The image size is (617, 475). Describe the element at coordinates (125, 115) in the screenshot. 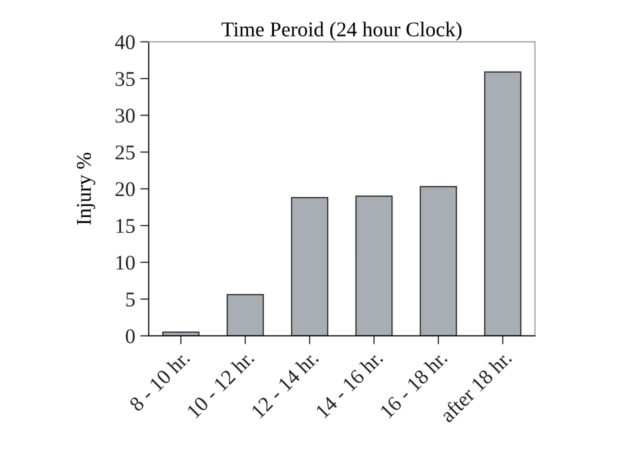

I see `y-tick-label: 30` at that location.